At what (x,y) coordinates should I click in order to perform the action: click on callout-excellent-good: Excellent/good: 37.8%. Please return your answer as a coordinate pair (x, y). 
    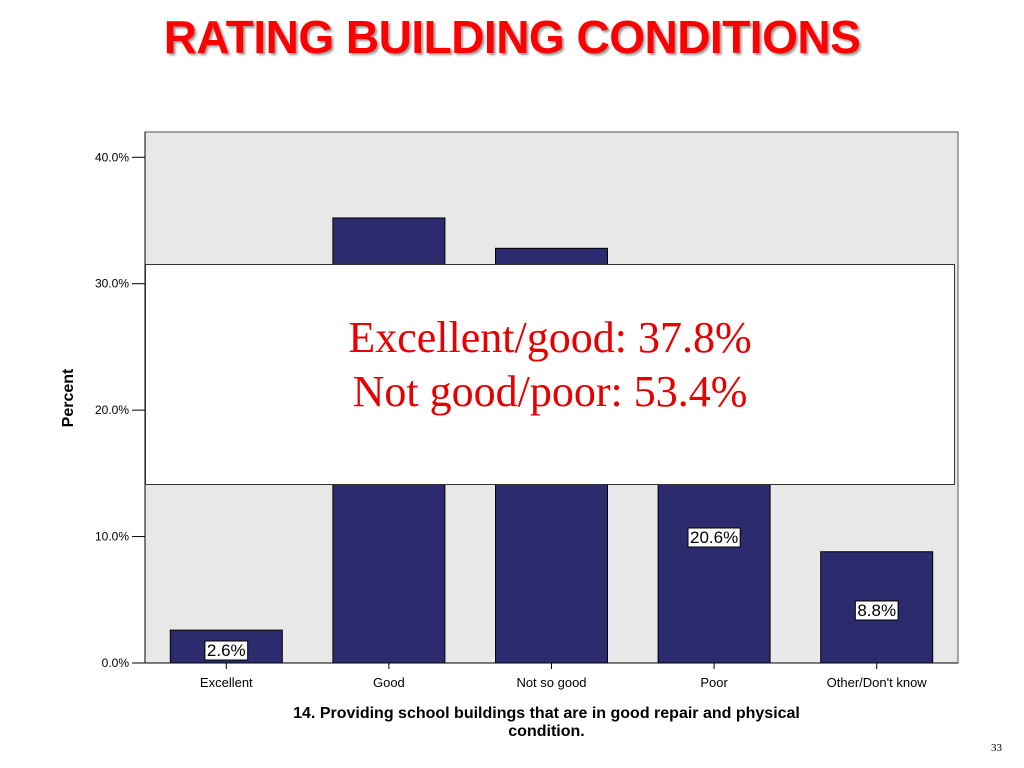
    Looking at the image, I should click on (550, 337).